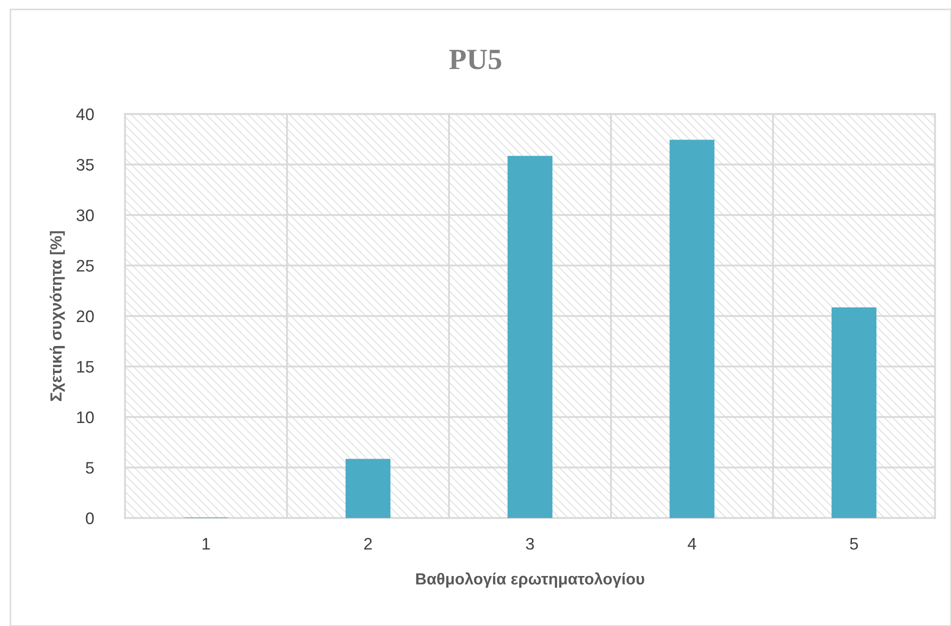 Image resolution: width=951 pixels, height=626 pixels. Describe the element at coordinates (85, 266) in the screenshot. I see `y-tick-label: 25` at that location.